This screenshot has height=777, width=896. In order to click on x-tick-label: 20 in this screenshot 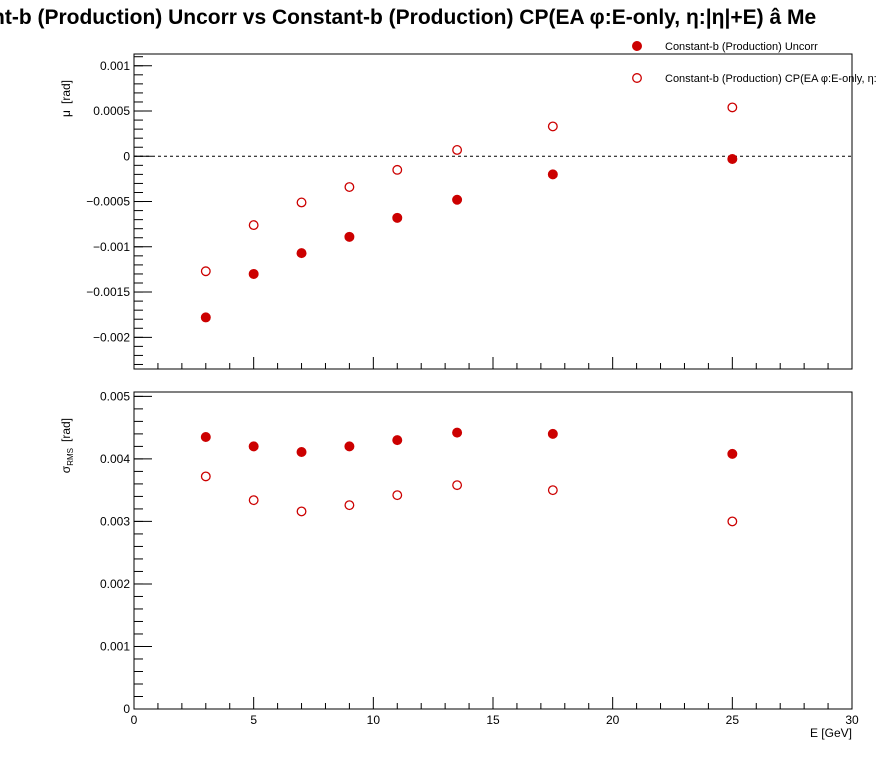, I will do `click(613, 720)`.